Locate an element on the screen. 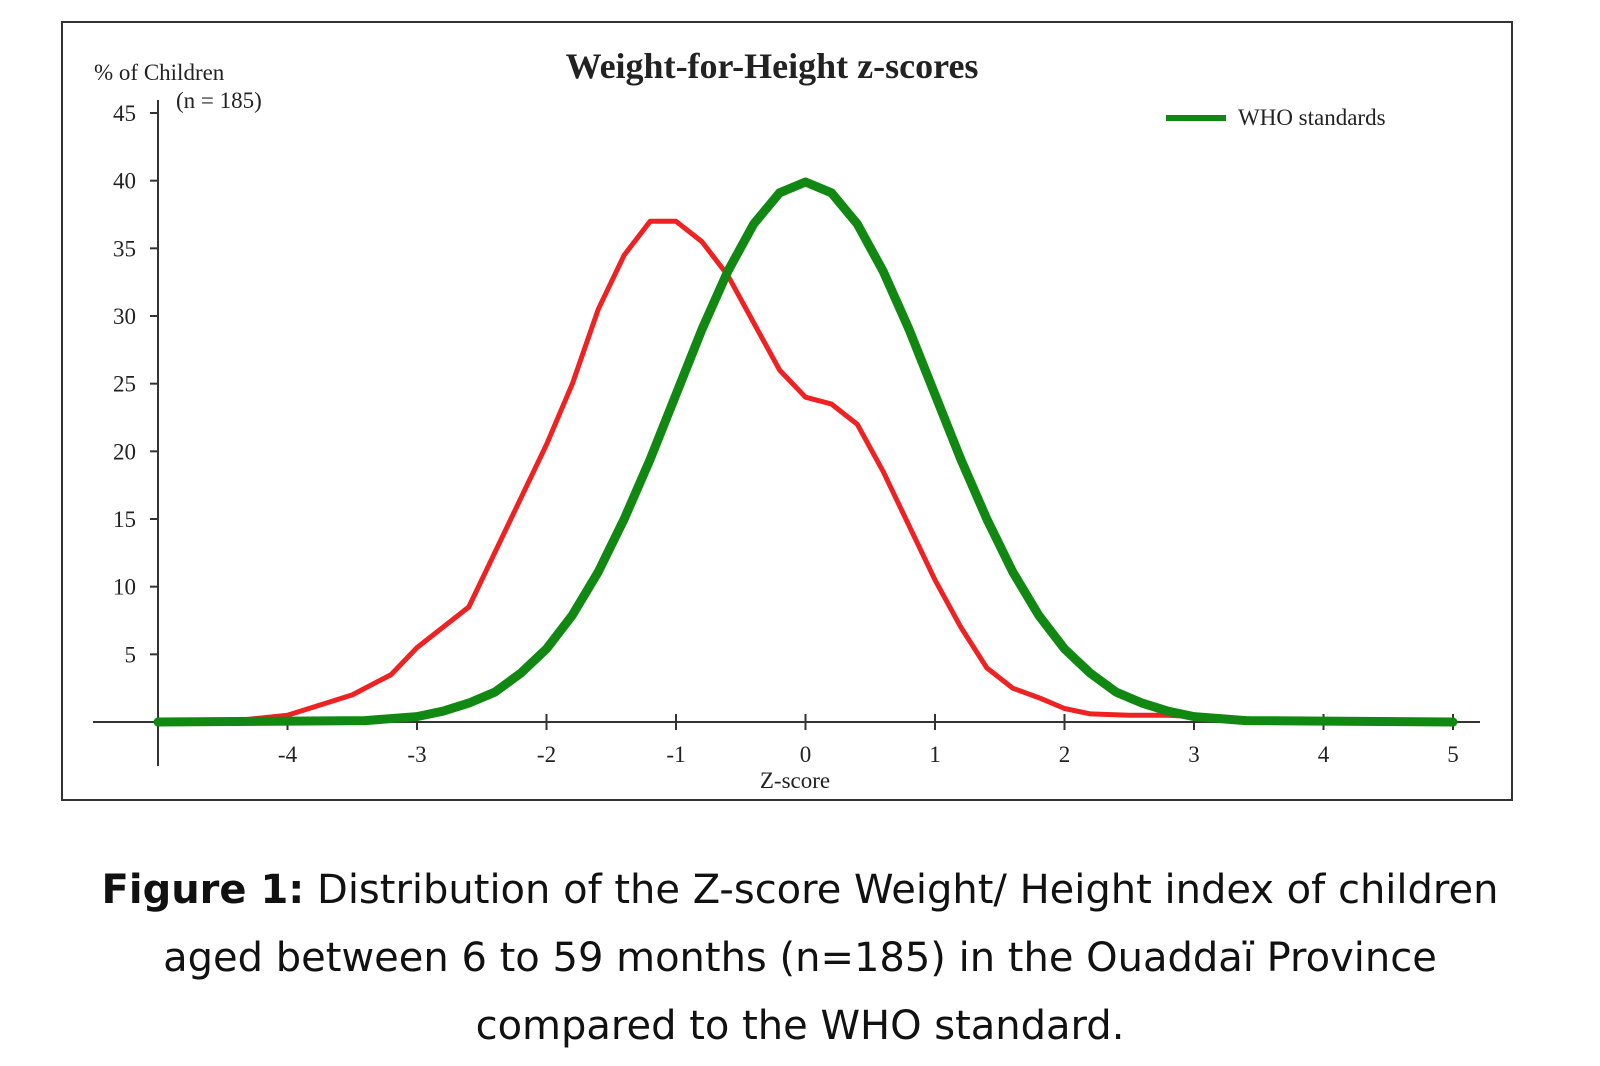 The height and width of the screenshot is (1066, 1600). chart-title: Weight-for-Height z-scores is located at coordinates (772, 66).